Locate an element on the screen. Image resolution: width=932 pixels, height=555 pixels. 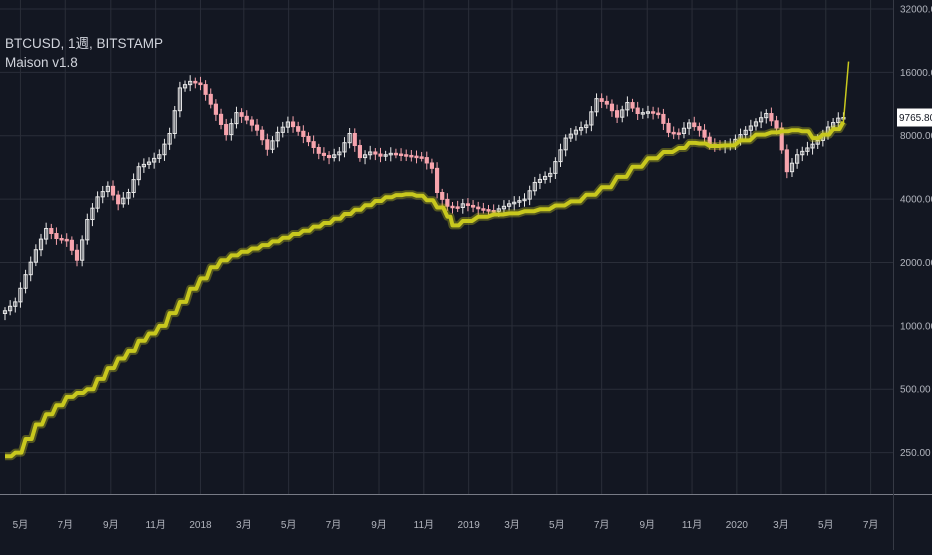
indicator-spike is located at coordinates (846, 92).